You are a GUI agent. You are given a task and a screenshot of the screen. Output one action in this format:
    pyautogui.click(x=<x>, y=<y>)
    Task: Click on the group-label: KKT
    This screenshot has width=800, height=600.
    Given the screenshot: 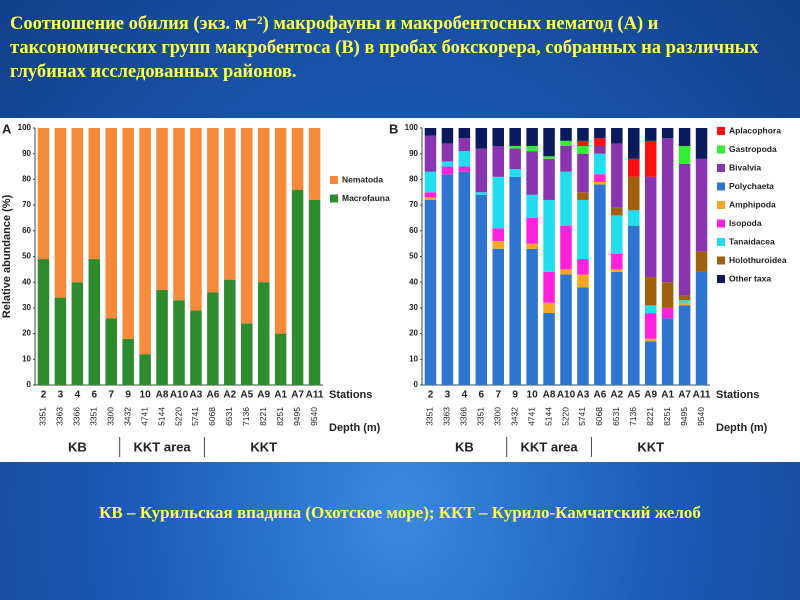 What is the action you would take?
    pyautogui.click(x=263, y=446)
    